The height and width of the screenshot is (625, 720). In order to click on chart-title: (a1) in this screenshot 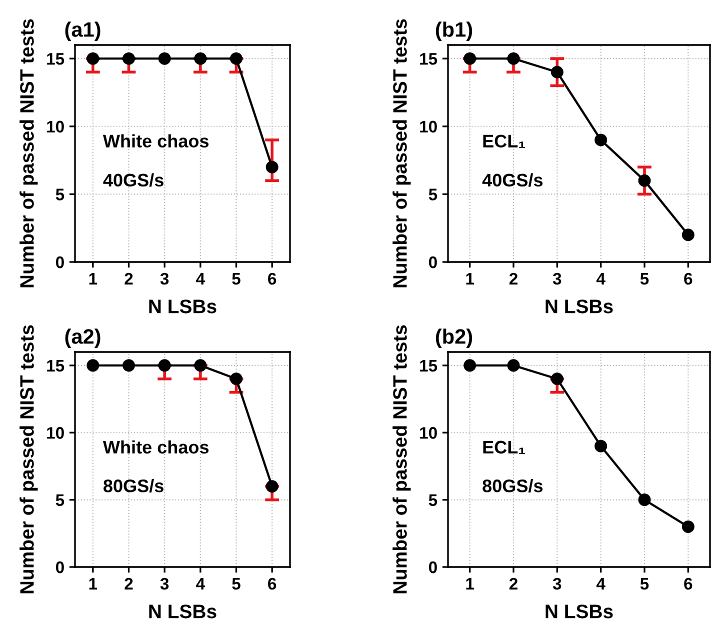, I will do `click(82, 31)`.